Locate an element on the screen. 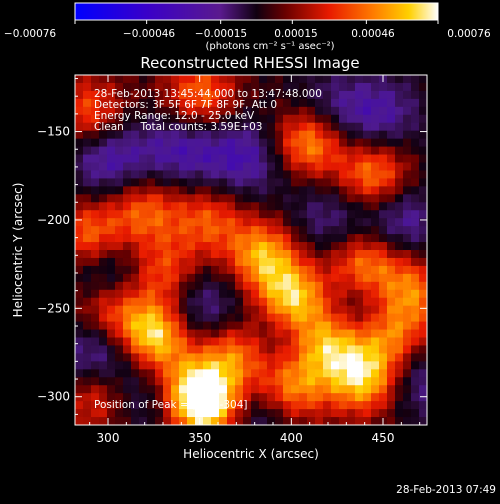 Image resolution: width=500 pixels, height=504 pixels. x-tick-label: 300 is located at coordinates (108, 438).